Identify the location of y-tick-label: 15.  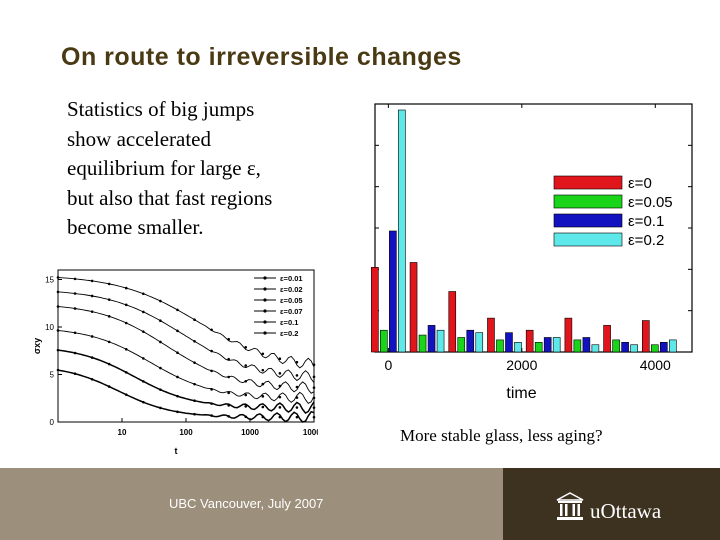
(49, 280).